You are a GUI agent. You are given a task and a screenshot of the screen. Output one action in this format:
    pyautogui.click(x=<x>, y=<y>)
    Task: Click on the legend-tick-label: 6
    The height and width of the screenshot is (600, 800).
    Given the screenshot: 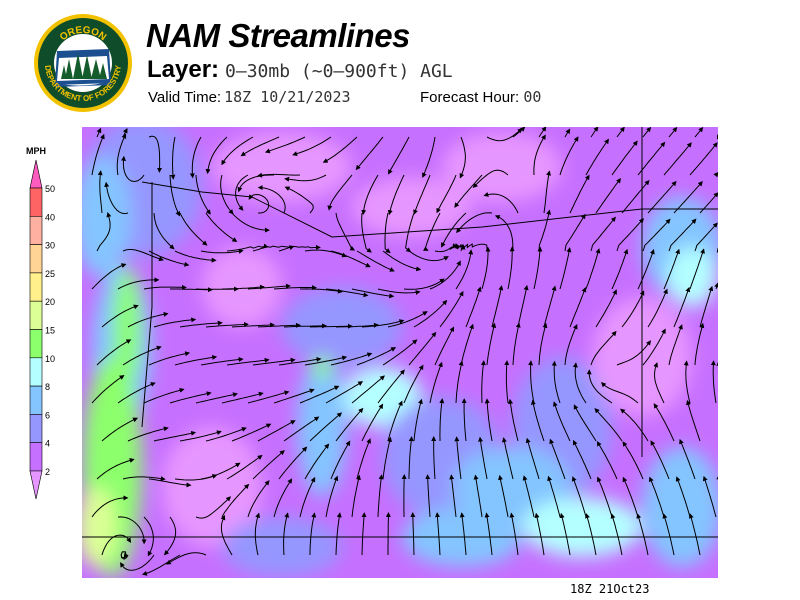 What is the action you would take?
    pyautogui.click(x=47, y=415)
    